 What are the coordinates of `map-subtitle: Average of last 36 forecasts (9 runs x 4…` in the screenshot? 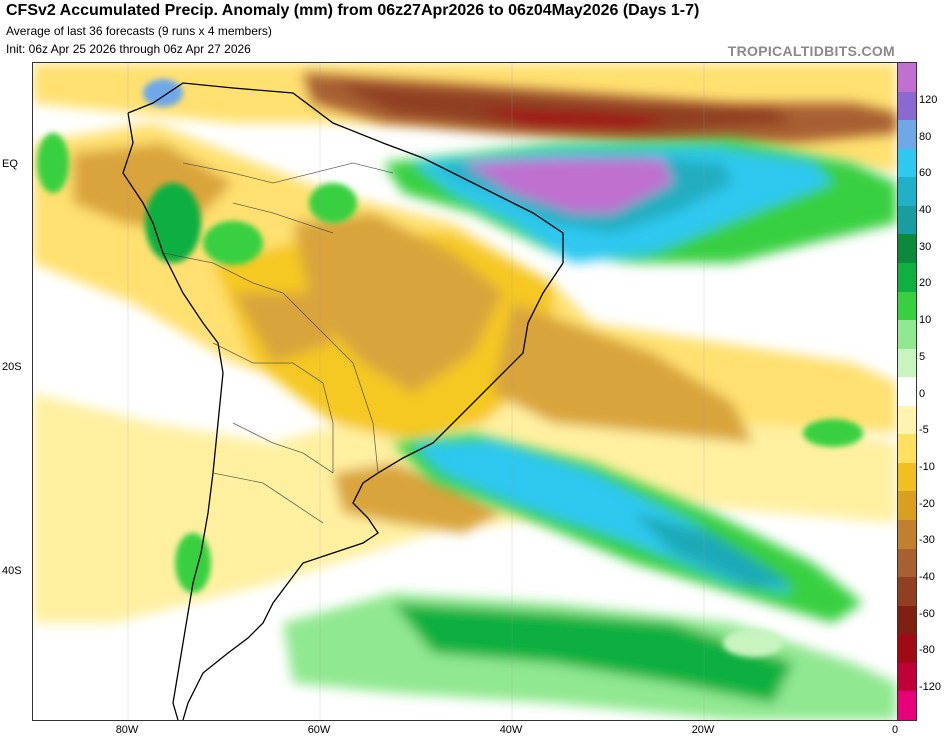 It's located at (139, 31).